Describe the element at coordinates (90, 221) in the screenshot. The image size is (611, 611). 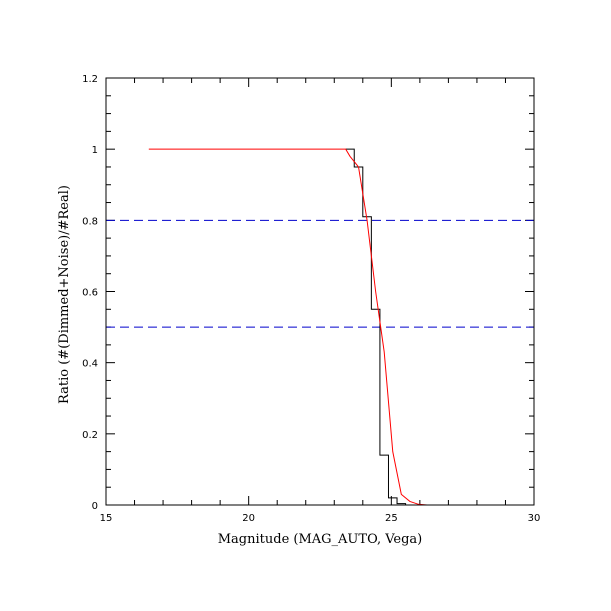
I see `y-tick-label: 0.8` at that location.